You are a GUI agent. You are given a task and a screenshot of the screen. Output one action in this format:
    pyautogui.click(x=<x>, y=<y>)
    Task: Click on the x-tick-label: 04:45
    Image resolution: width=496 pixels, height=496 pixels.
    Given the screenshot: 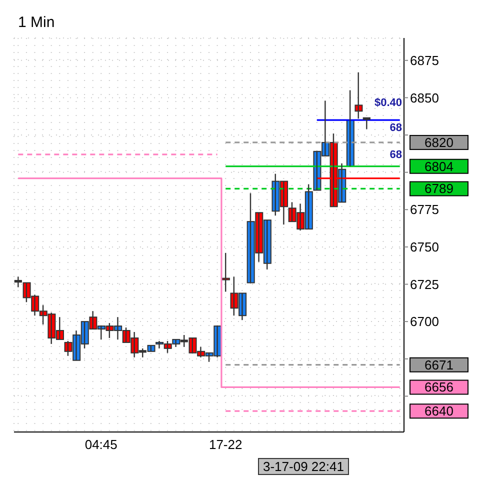 What is the action you would take?
    pyautogui.click(x=101, y=444)
    